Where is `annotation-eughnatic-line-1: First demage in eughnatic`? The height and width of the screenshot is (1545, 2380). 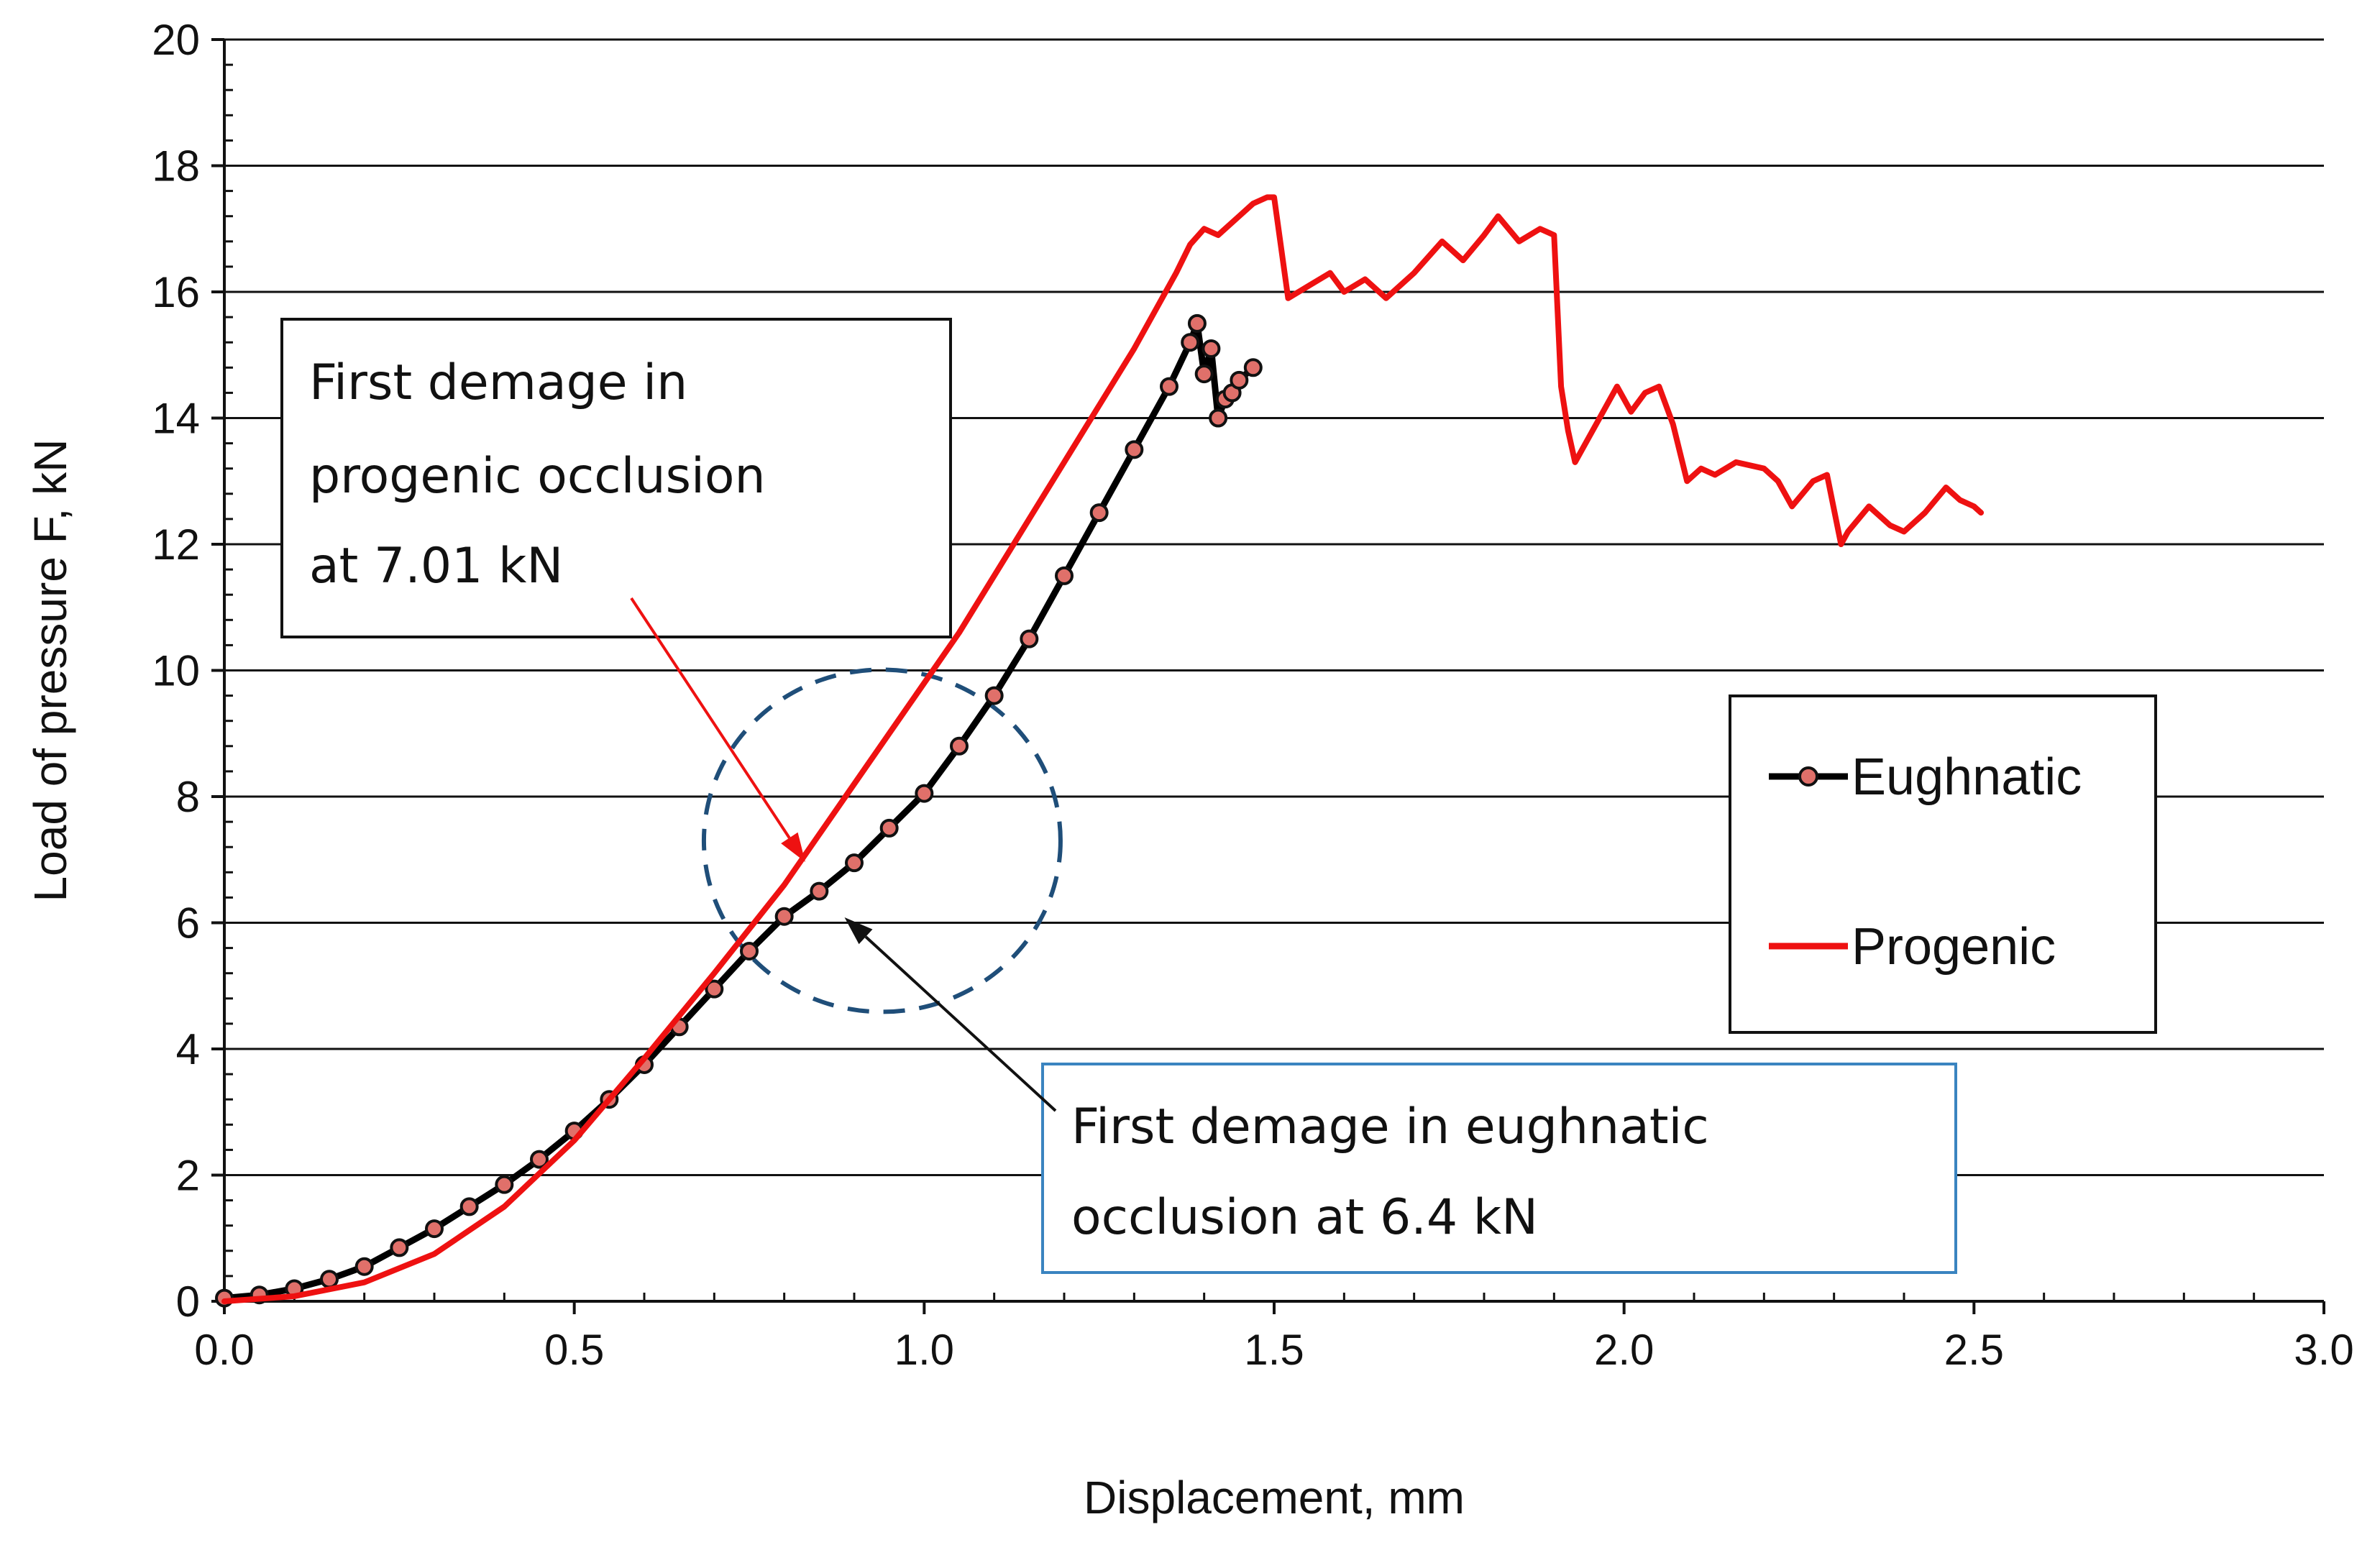
annotation-eughnatic-line-1: First demage in eughnatic is located at coordinates (1390, 1127).